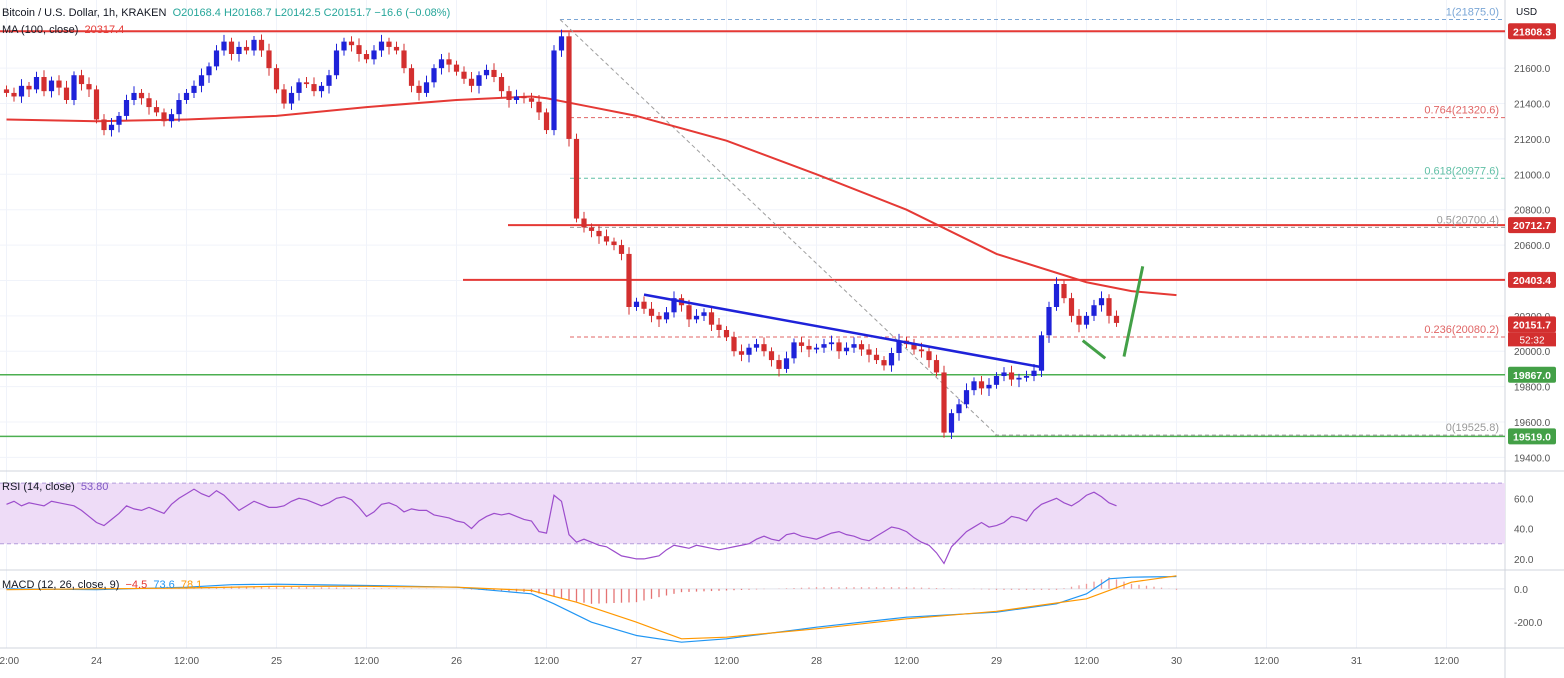 The image size is (1564, 678). I want to click on price-label-text: 21808.3, so click(1532, 32).